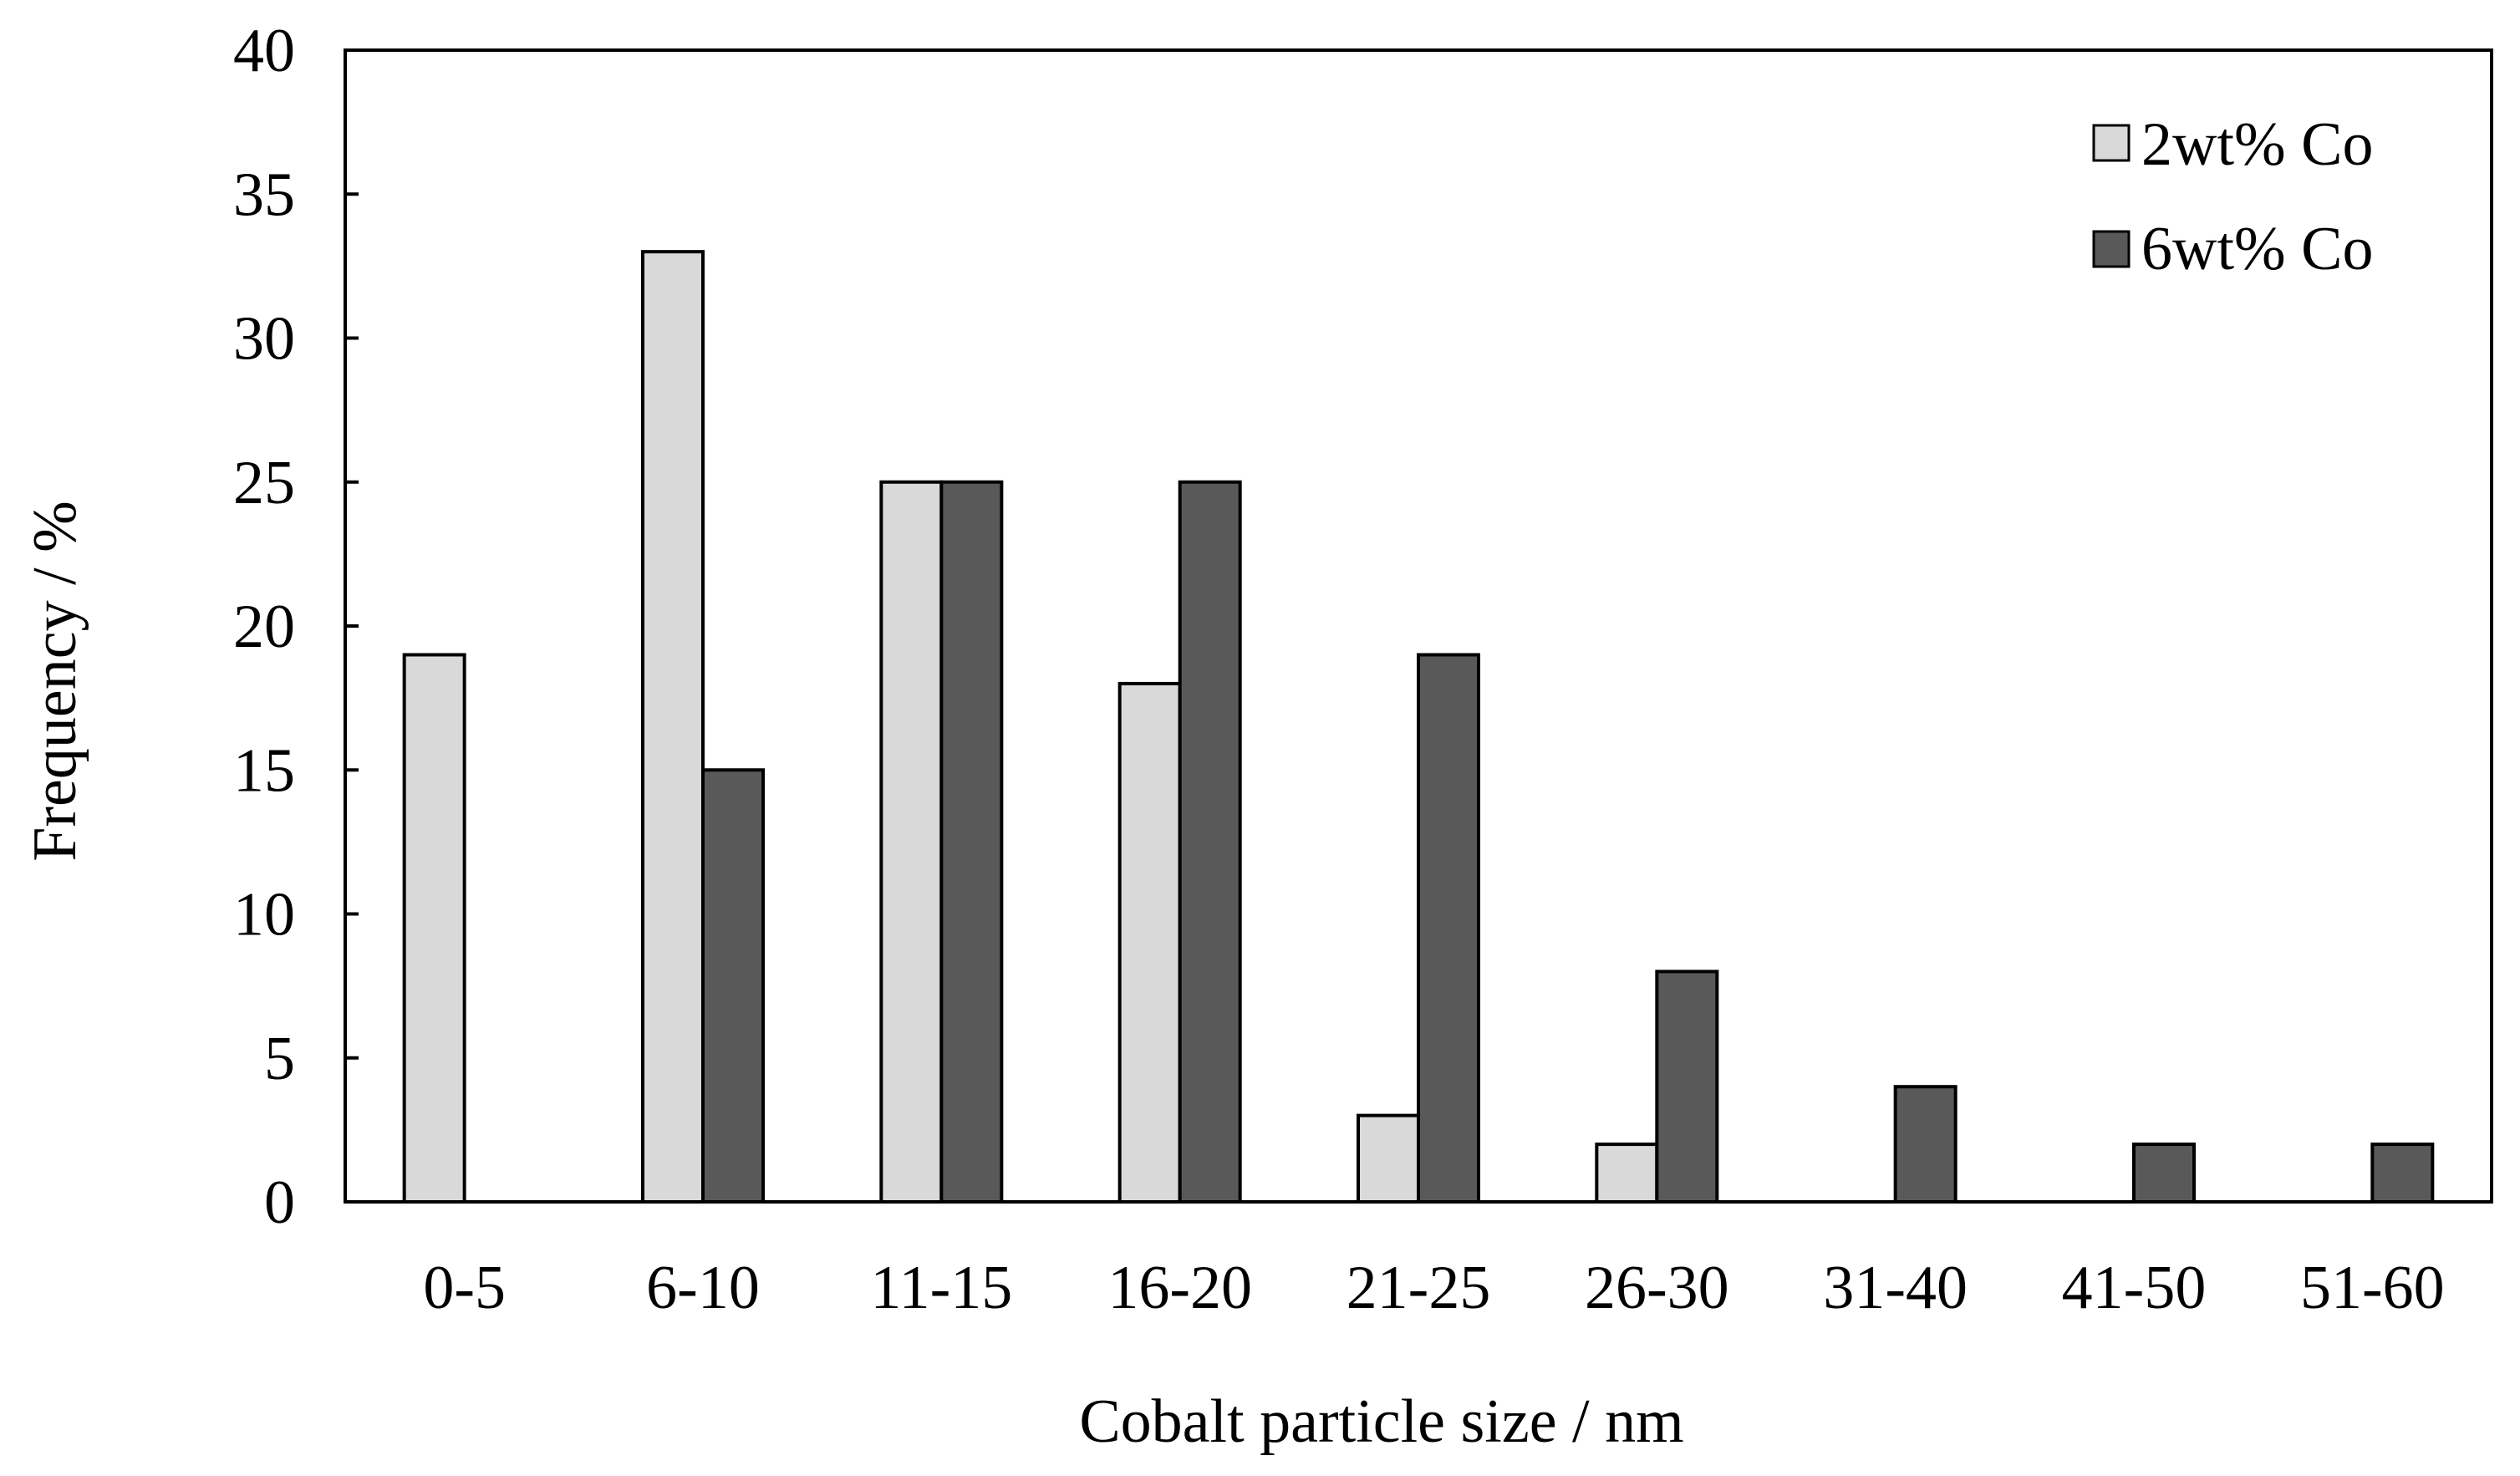 This screenshot has width=2520, height=1476. I want to click on legend-label-2wt: 2wt% Co, so click(2257, 144).